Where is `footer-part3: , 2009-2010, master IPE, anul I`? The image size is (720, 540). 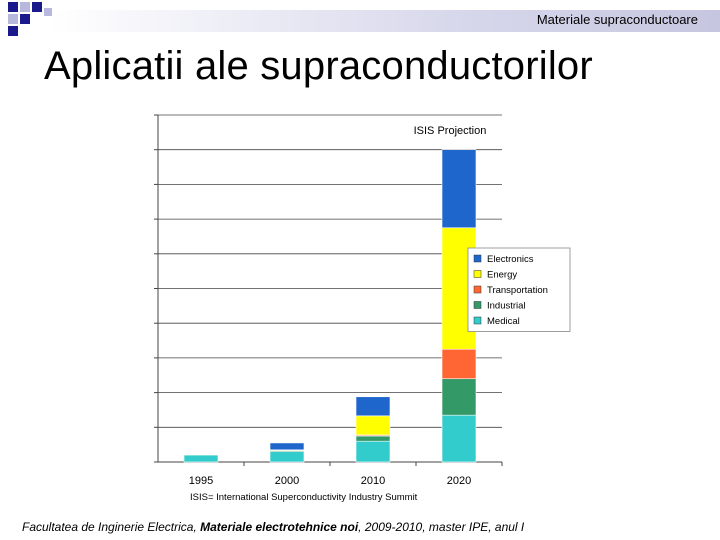
footer-part3: , 2009-2010, master IPE, anul I is located at coordinates (441, 527).